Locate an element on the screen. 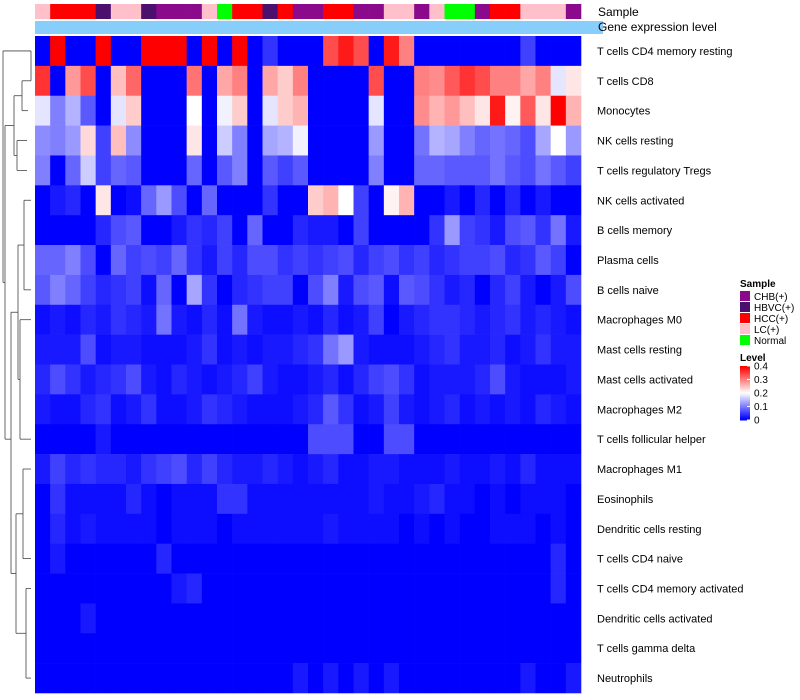  level-legend-tick-label: 0.4 is located at coordinates (761, 367).